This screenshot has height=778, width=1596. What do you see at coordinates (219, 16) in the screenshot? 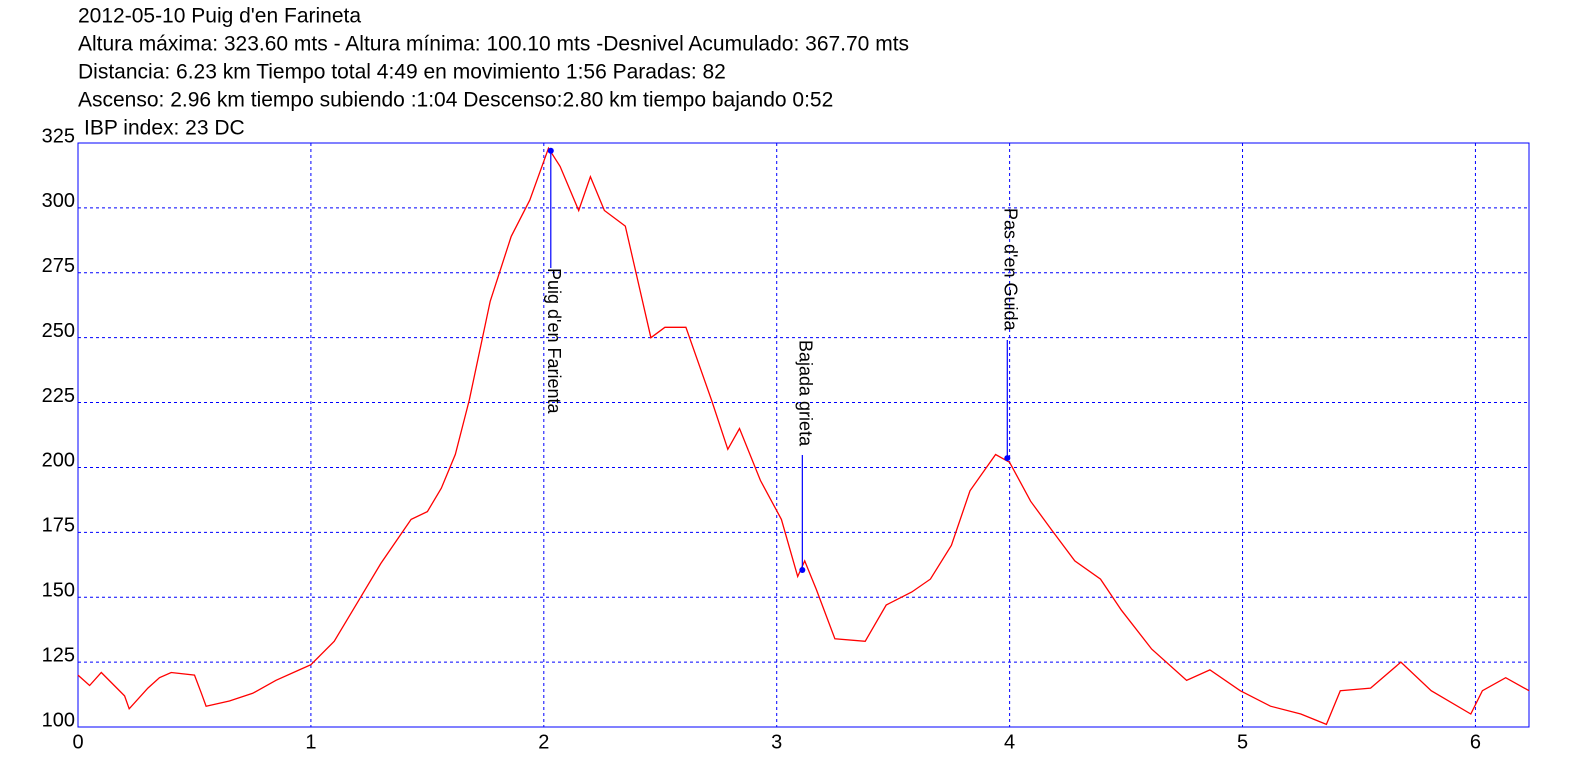
I see `chart-title: 2012-05-10 Puig d'en Farineta` at bounding box center [219, 16].